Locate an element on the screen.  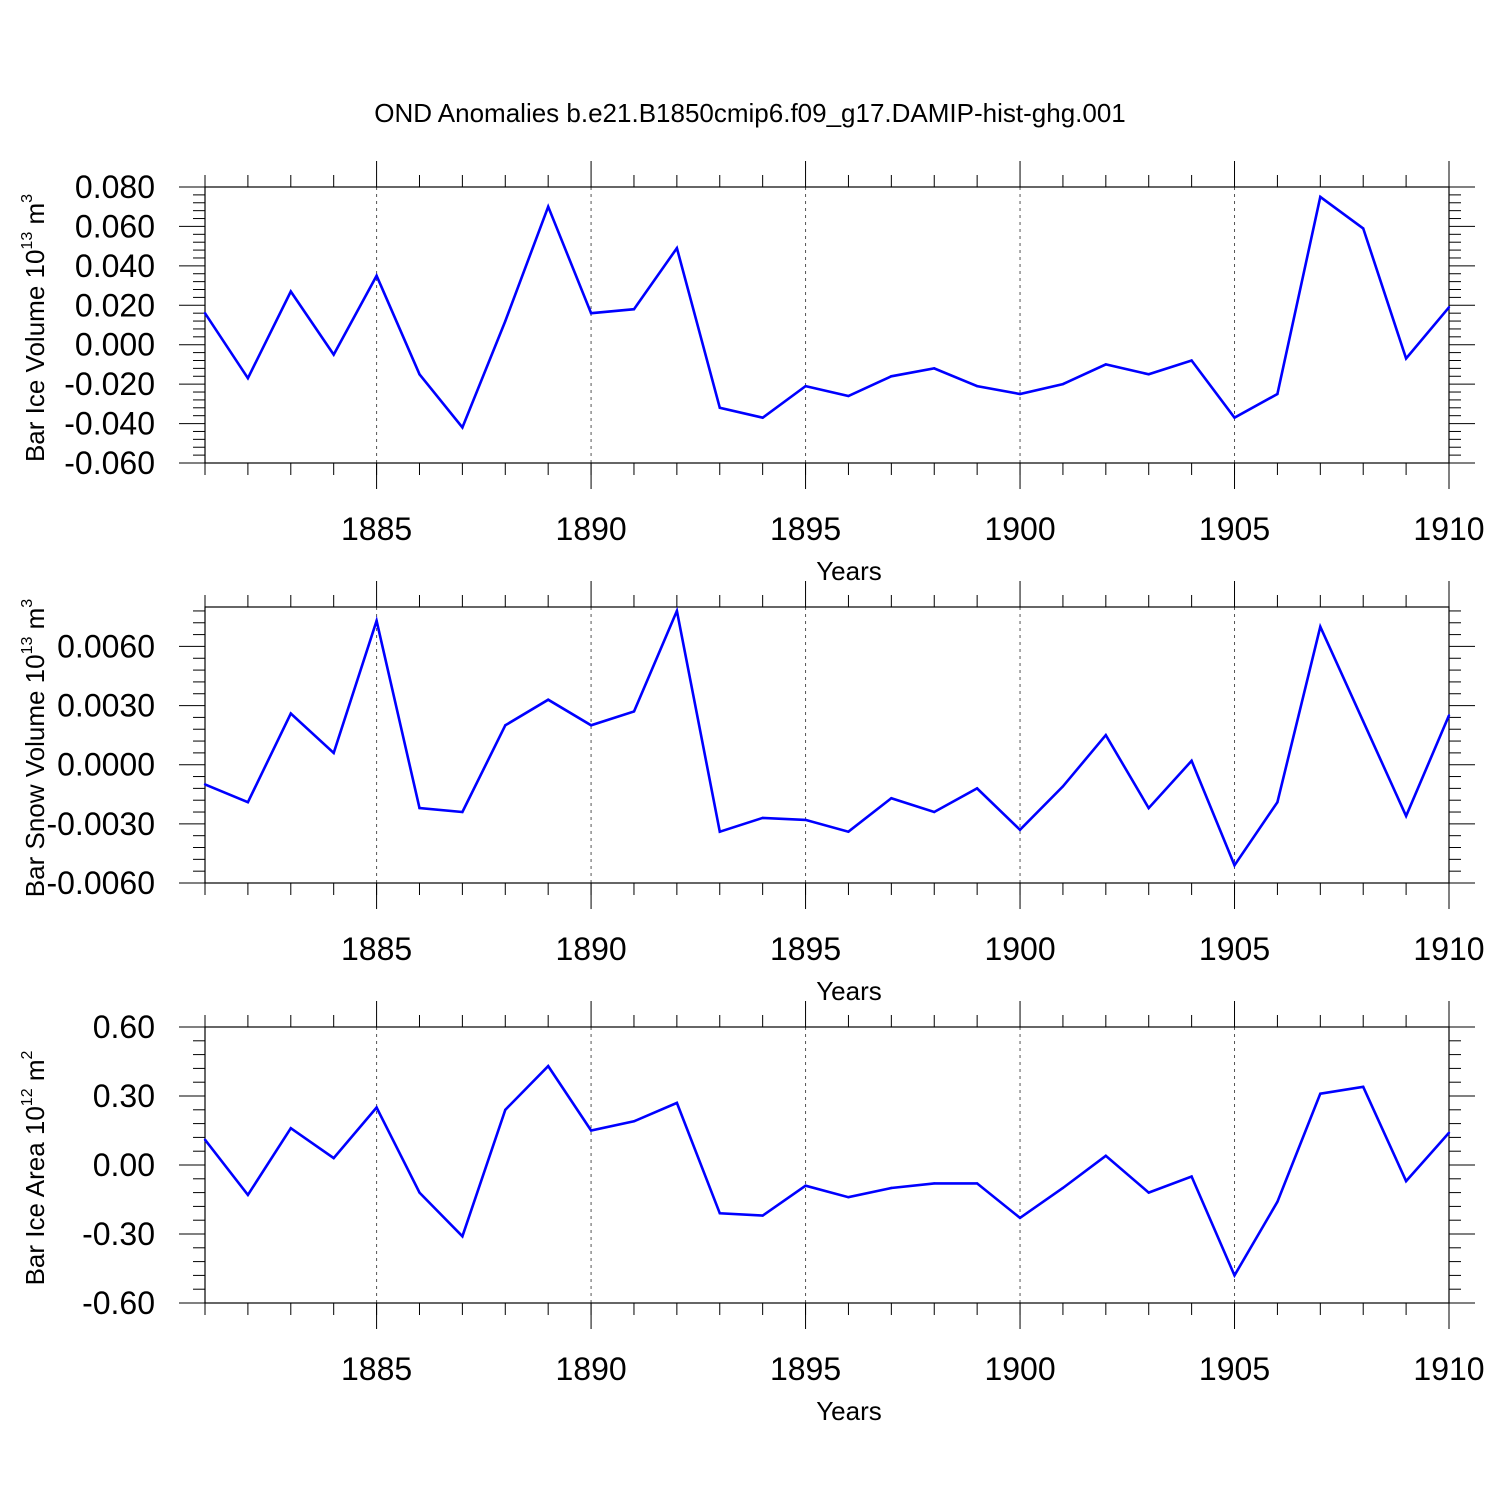
y-axis-label: Bar Ice Volume 1013 m3 is located at coordinates (34, 328).